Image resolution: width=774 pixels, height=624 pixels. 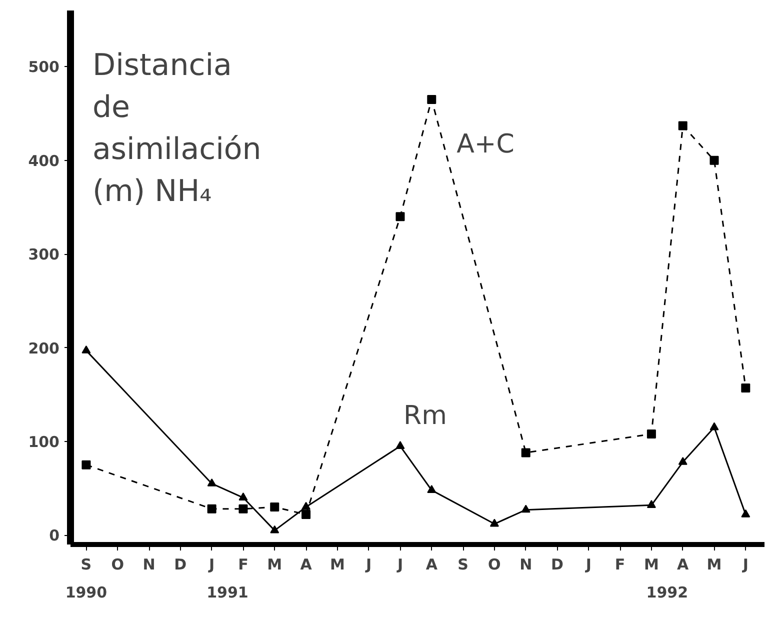 What do you see at coordinates (44, 161) in the screenshot?
I see `y-tick-label: 400` at bounding box center [44, 161].